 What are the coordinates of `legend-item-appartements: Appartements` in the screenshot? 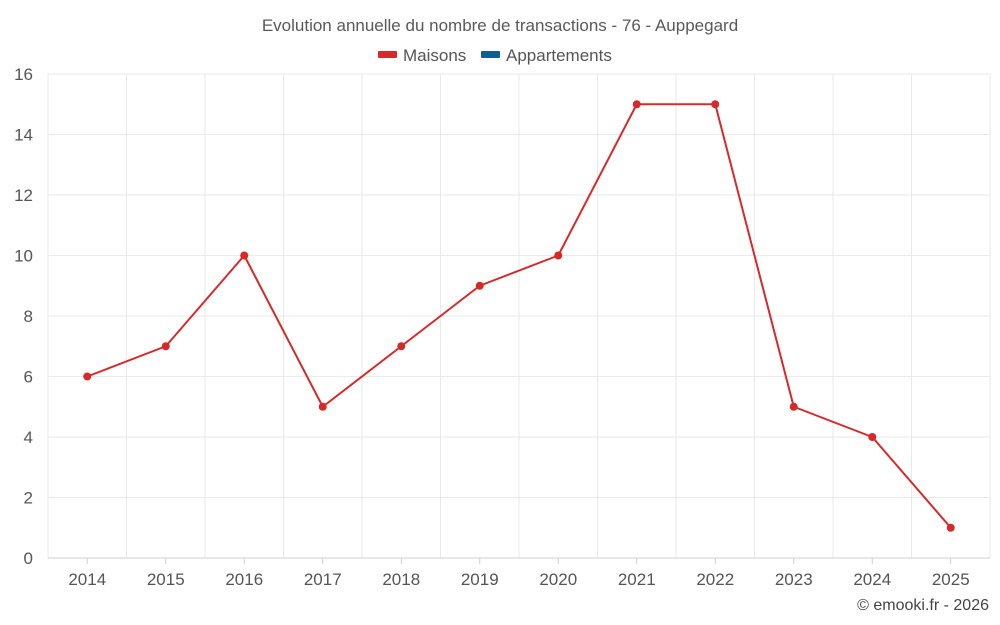 It's located at (546, 55).